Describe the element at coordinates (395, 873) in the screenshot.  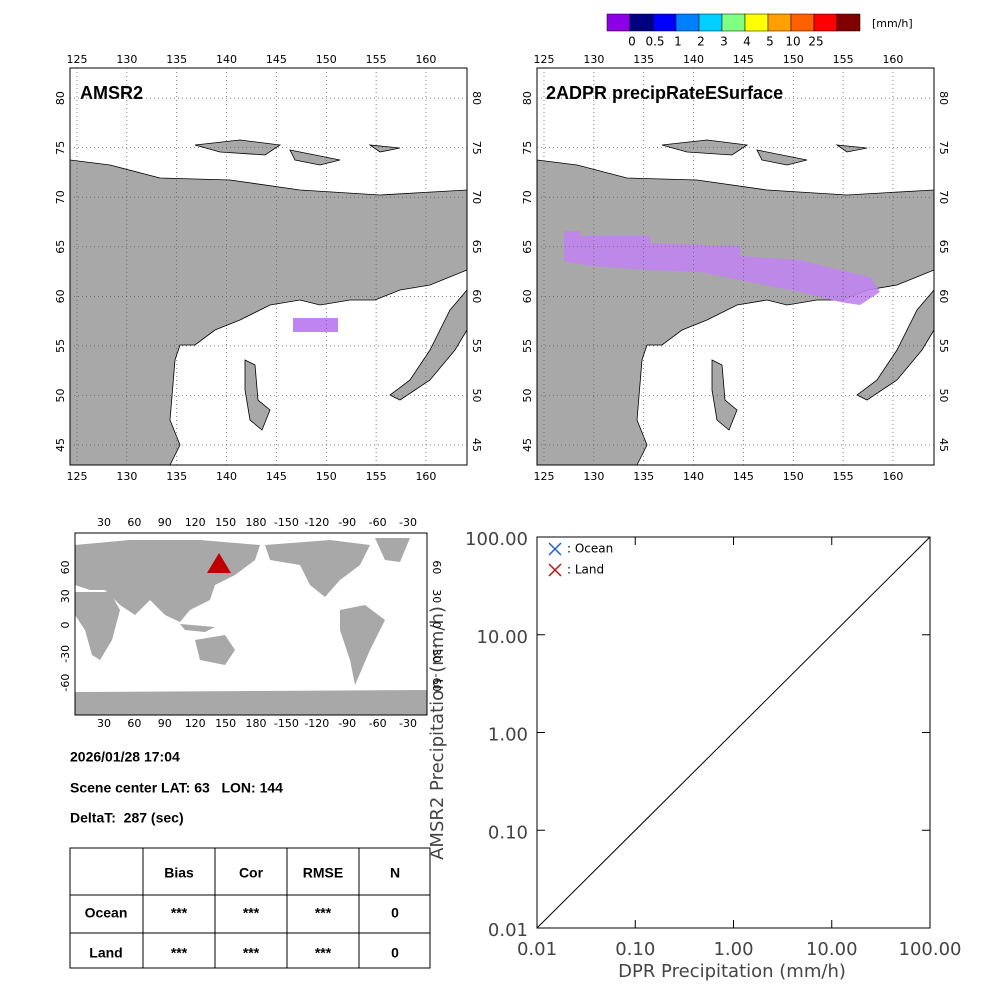
I see `table-header: N` at that location.